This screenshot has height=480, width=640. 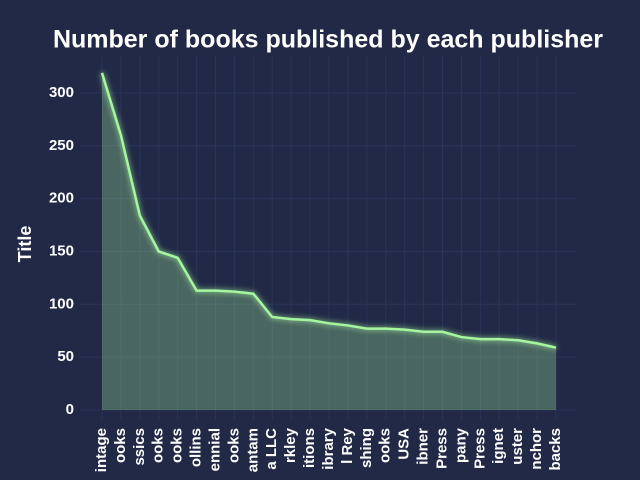 I want to click on x-tick-label: ennial, so click(x=214, y=449).